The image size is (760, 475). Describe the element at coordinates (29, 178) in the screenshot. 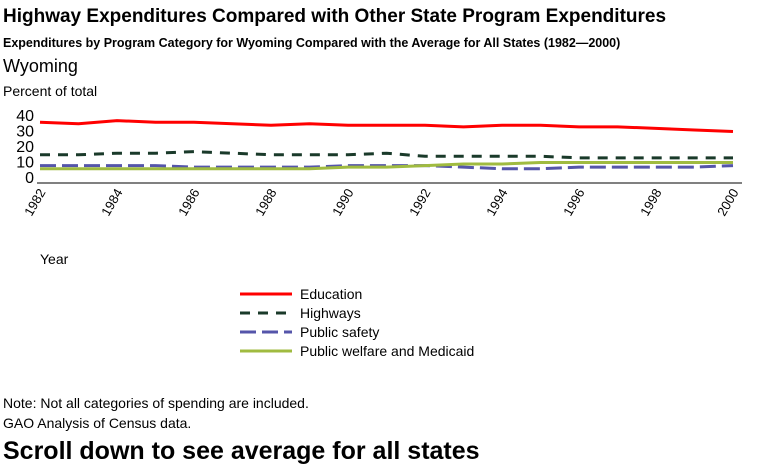

I see `y-tick-label: 0` at that location.